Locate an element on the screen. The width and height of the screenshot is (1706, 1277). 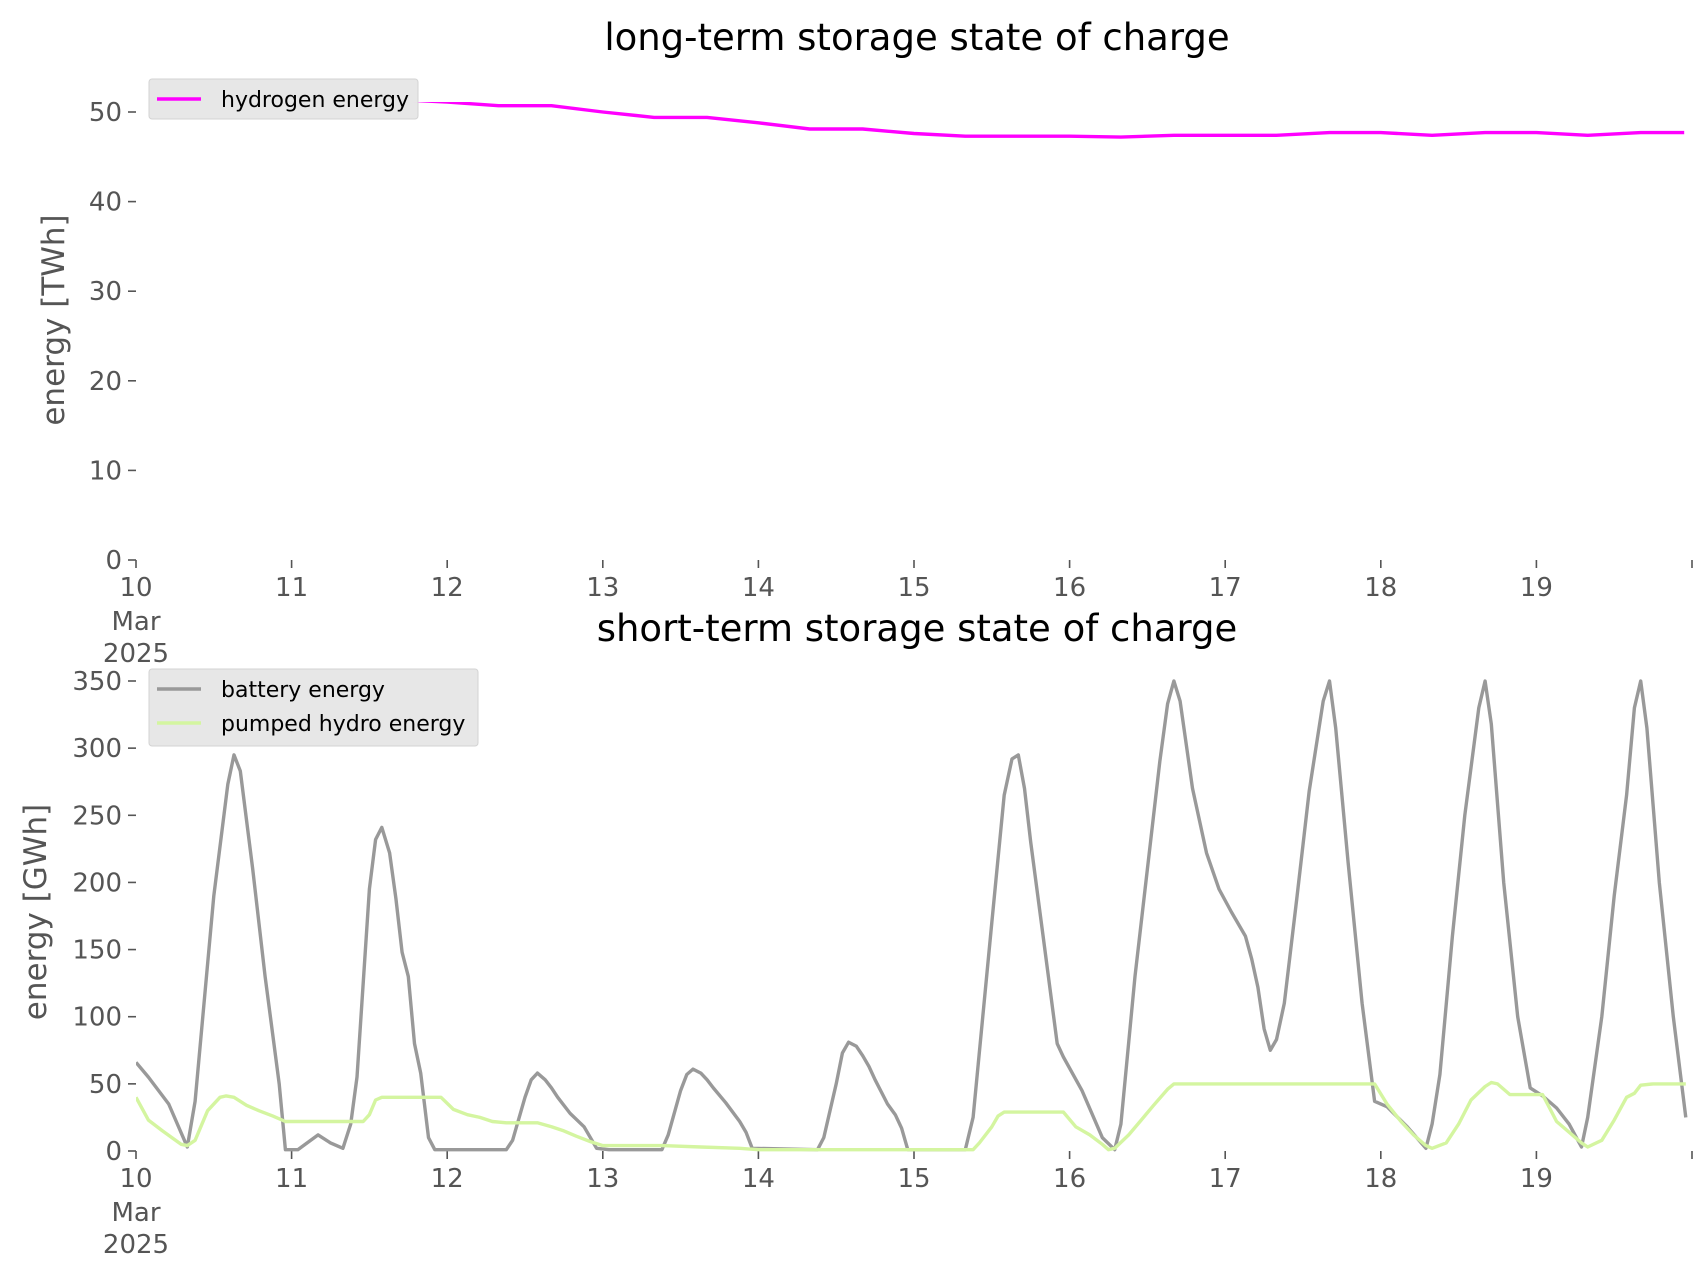
y-tick-label: 350 is located at coordinates (97, 682).